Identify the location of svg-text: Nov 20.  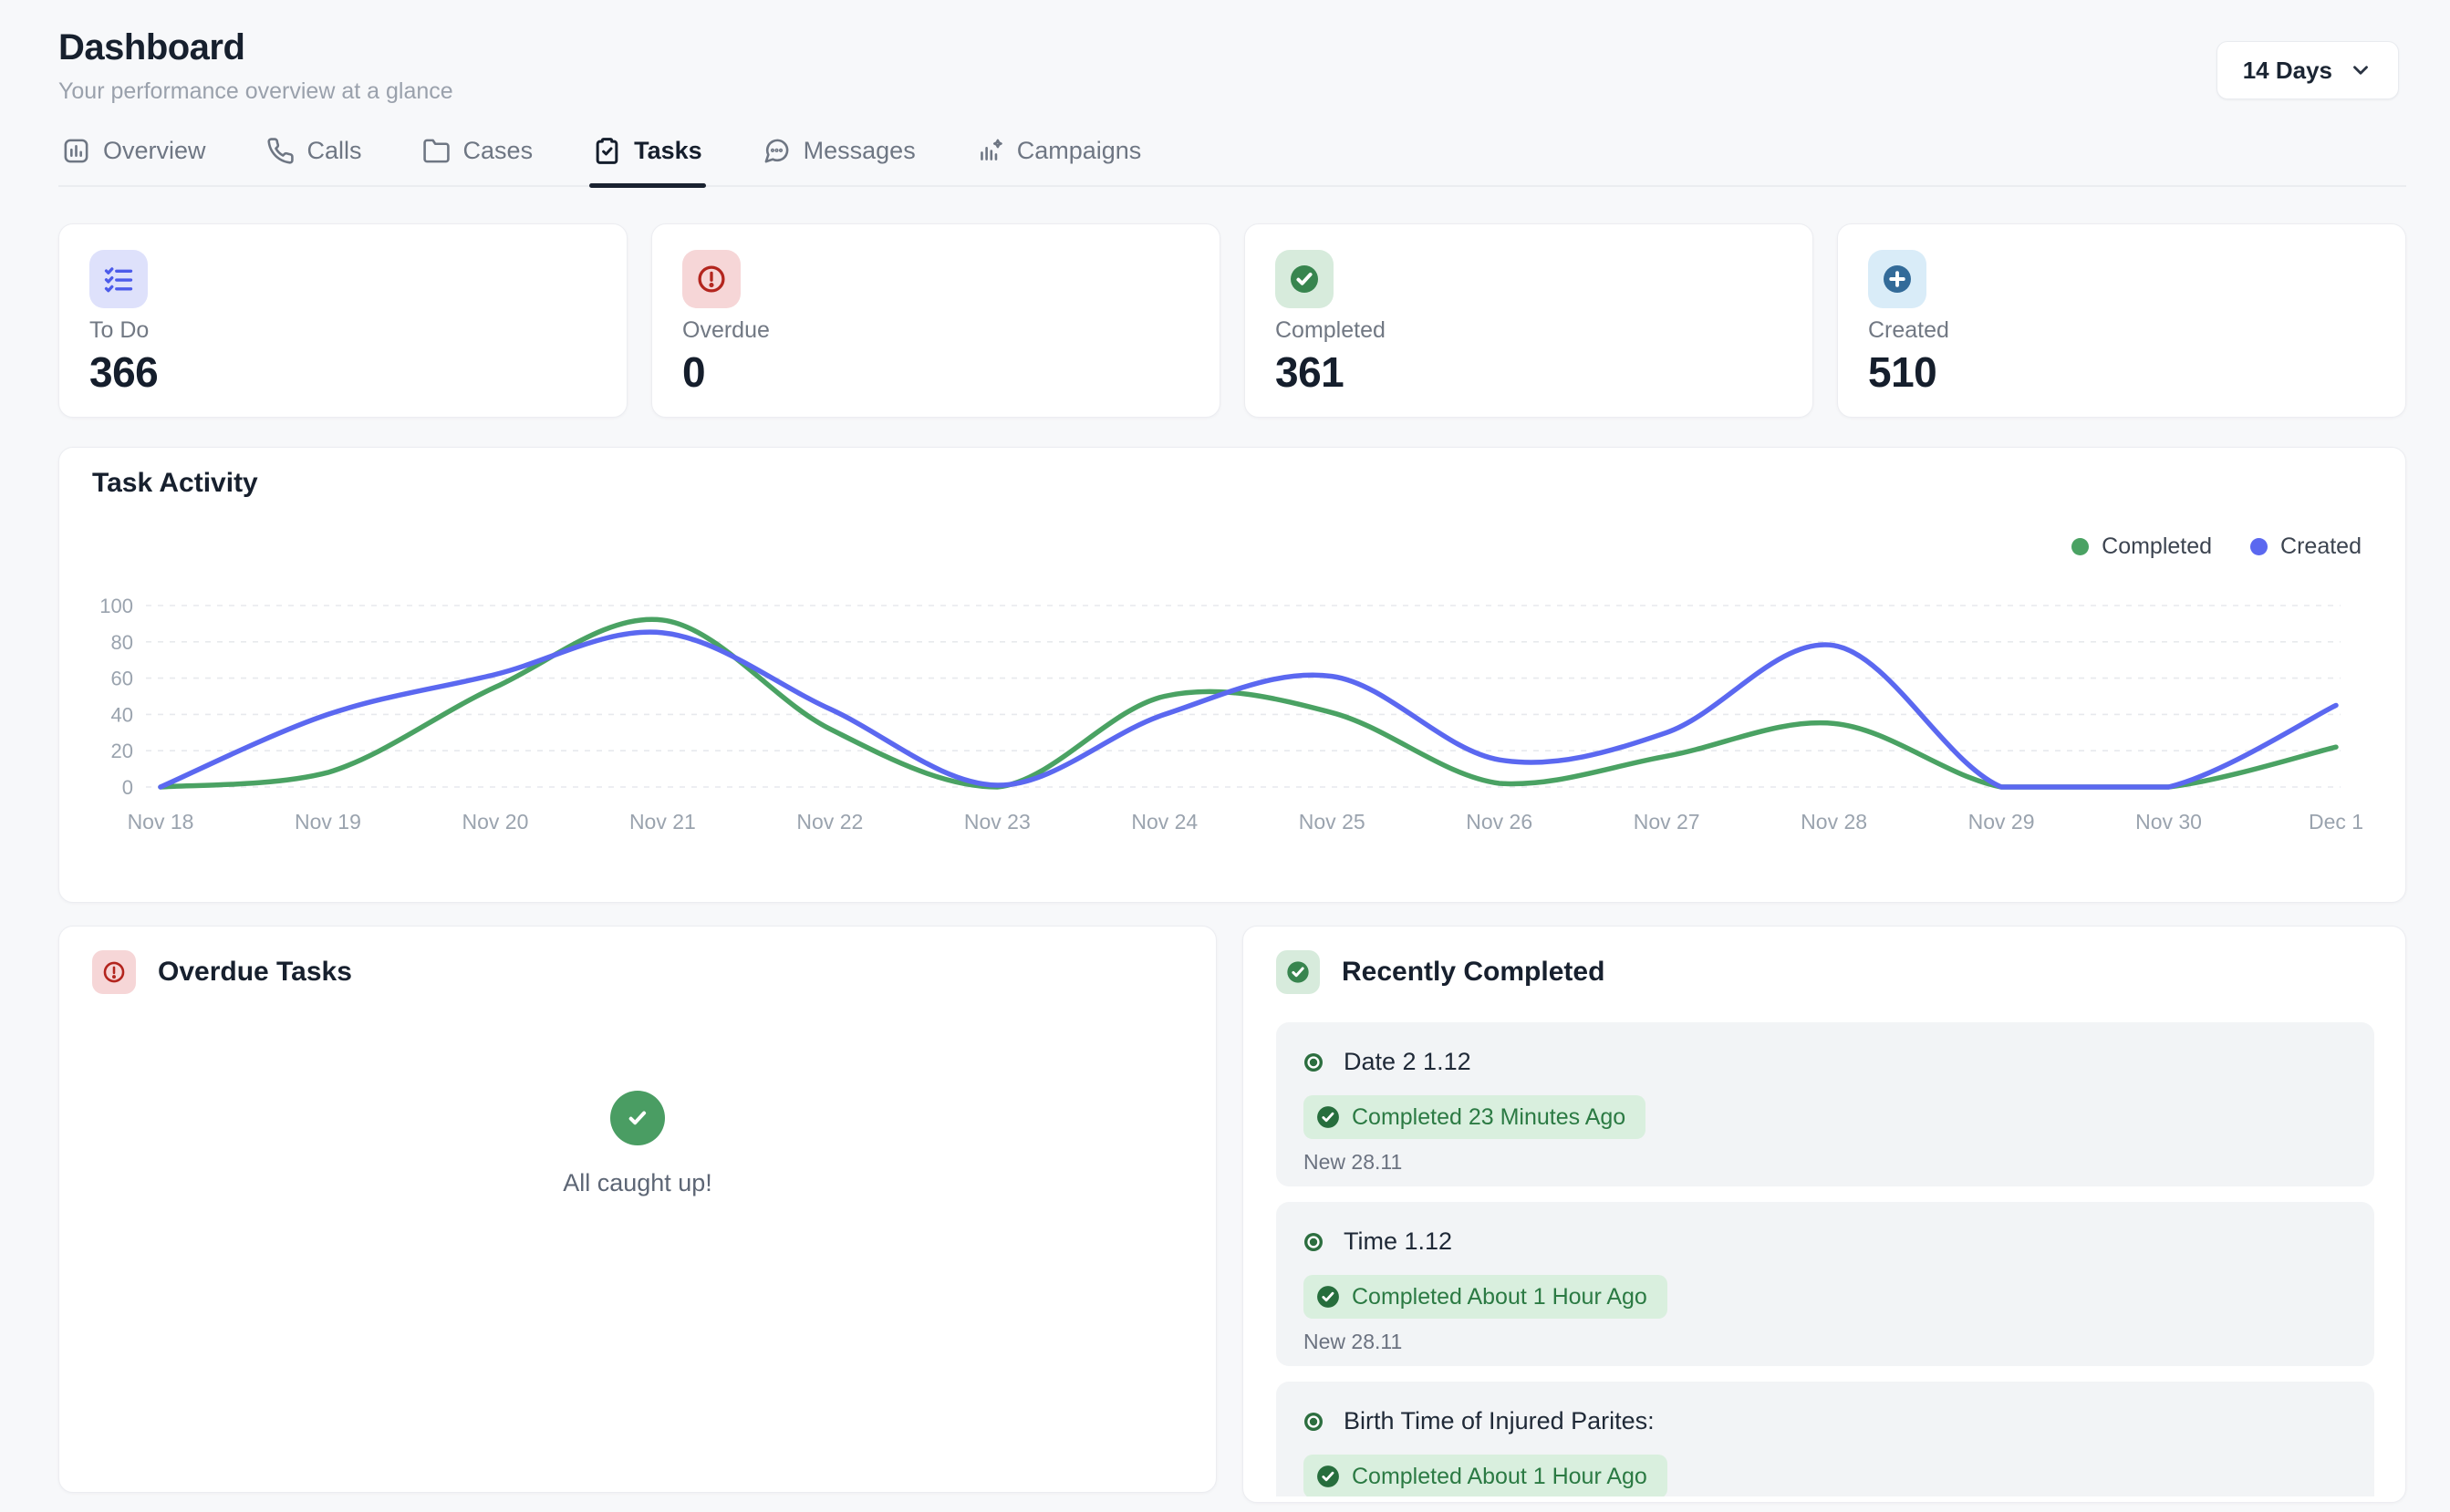
(495, 822).